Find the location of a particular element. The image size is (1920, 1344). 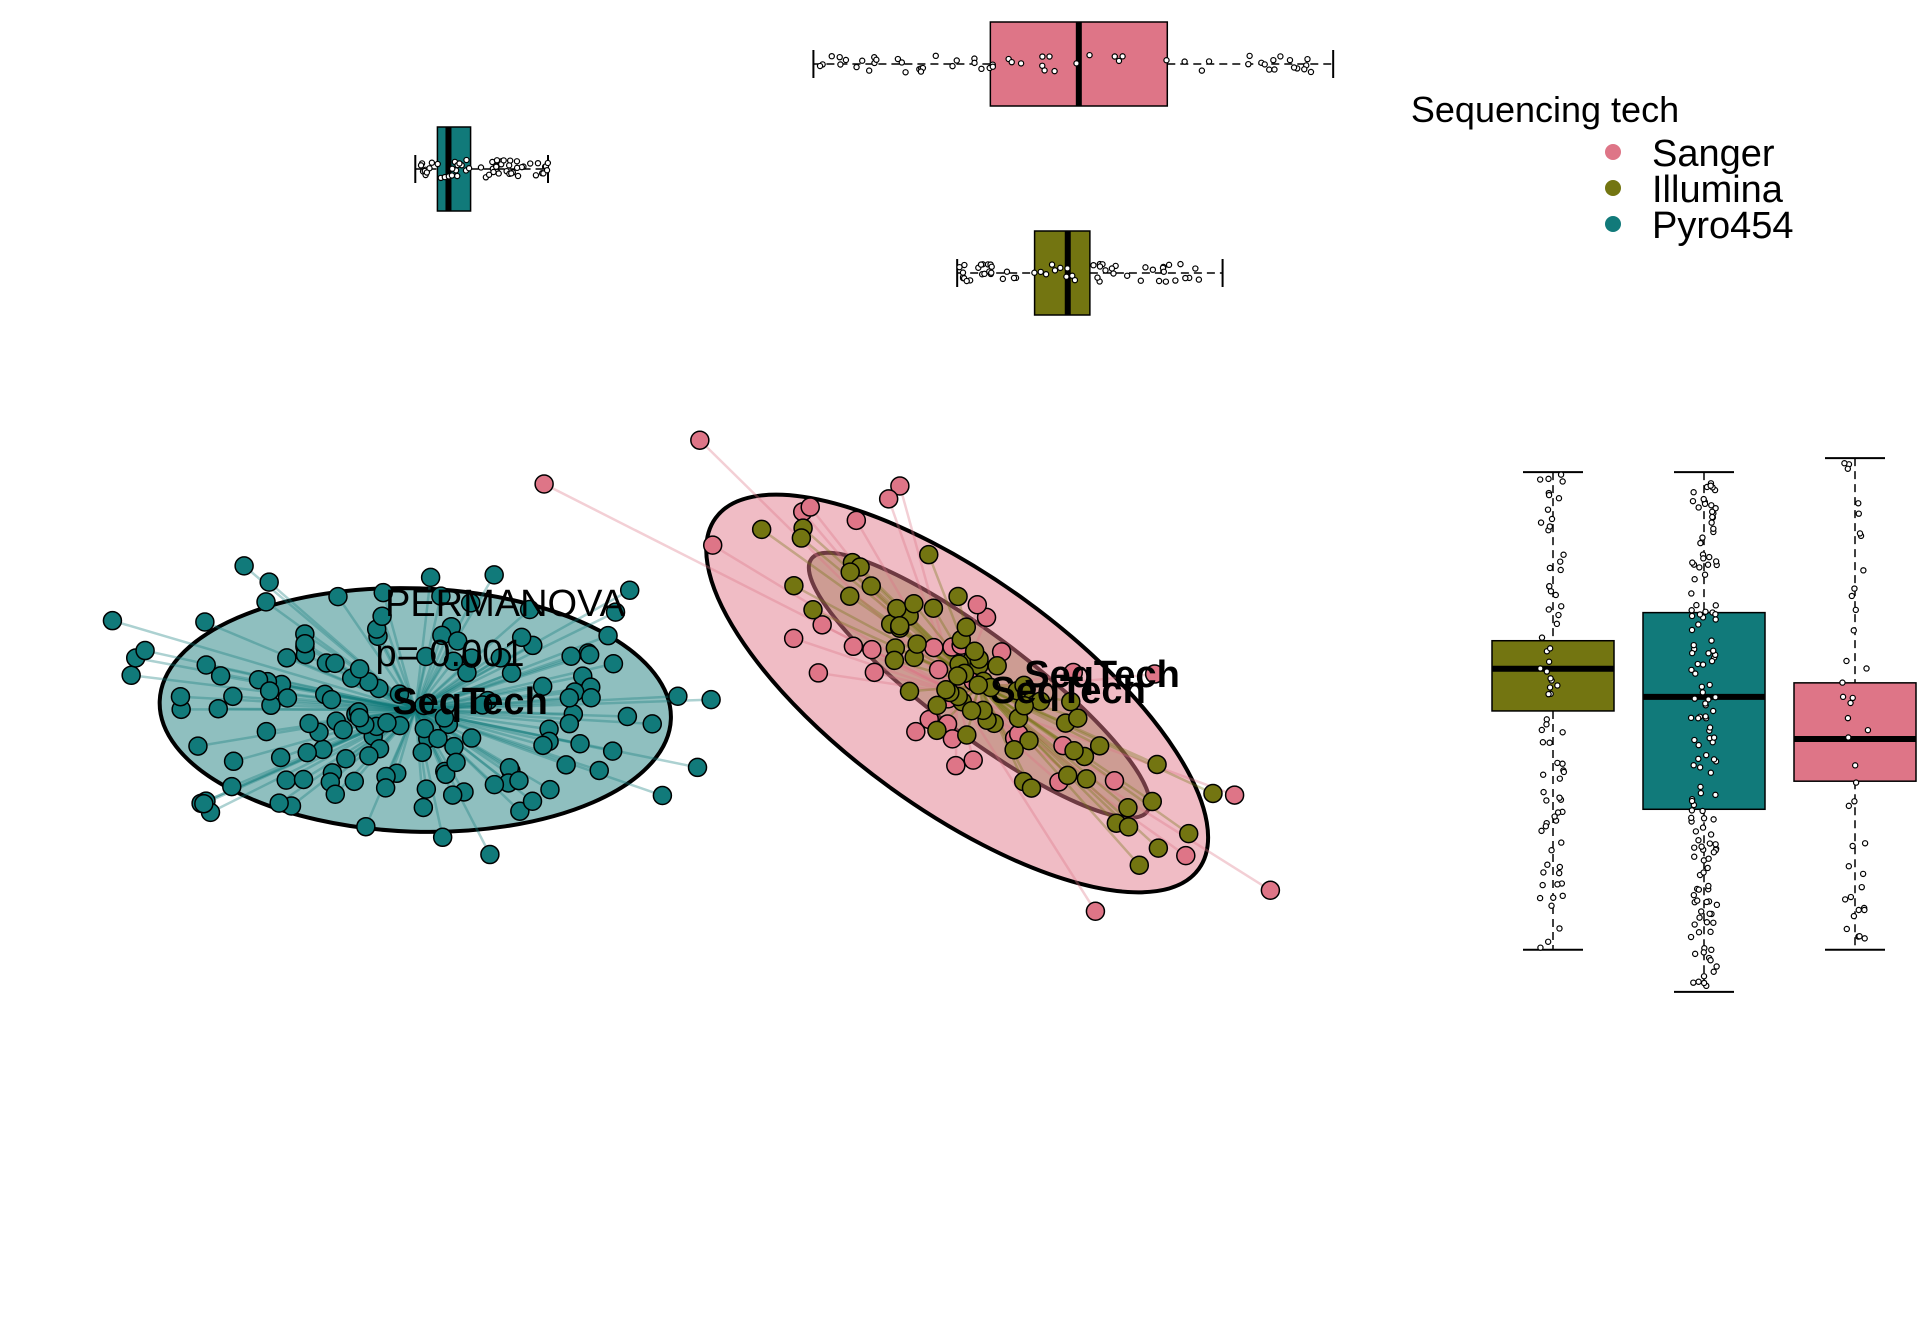

group-label-pyro454: SeqTech is located at coordinates (470, 702).